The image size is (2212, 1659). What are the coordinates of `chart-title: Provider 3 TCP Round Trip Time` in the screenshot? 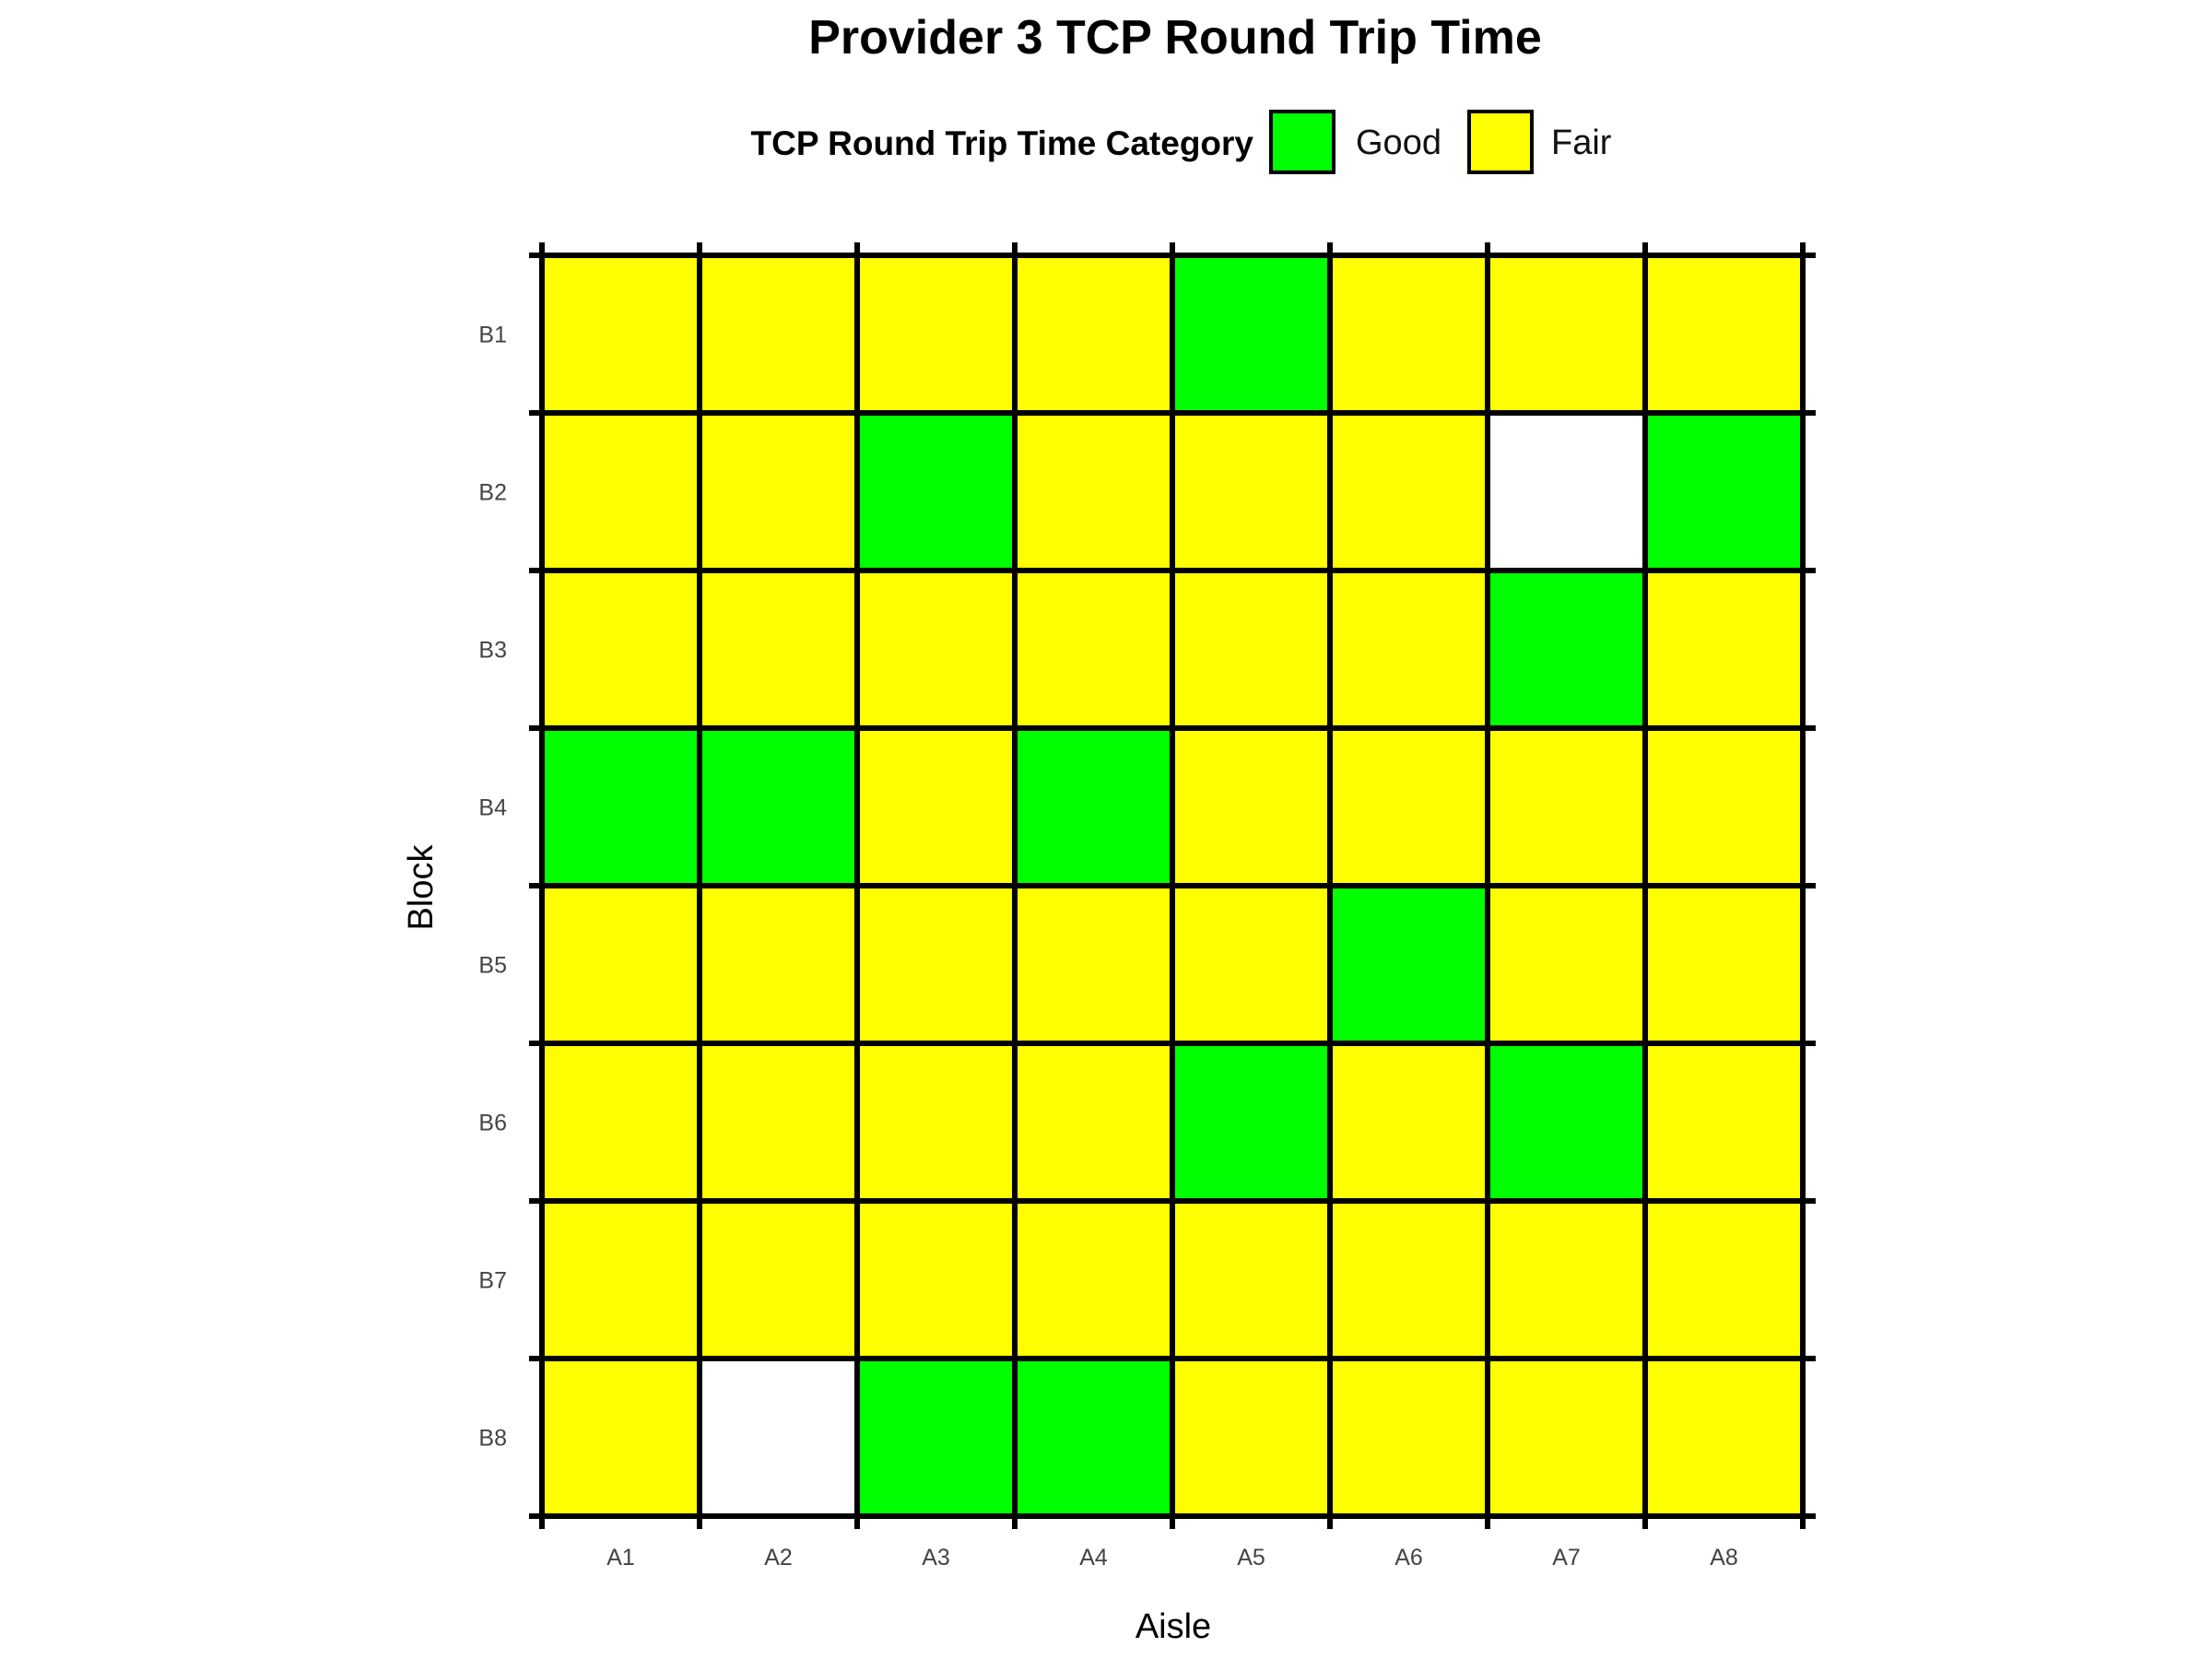 It's located at (1175, 38).